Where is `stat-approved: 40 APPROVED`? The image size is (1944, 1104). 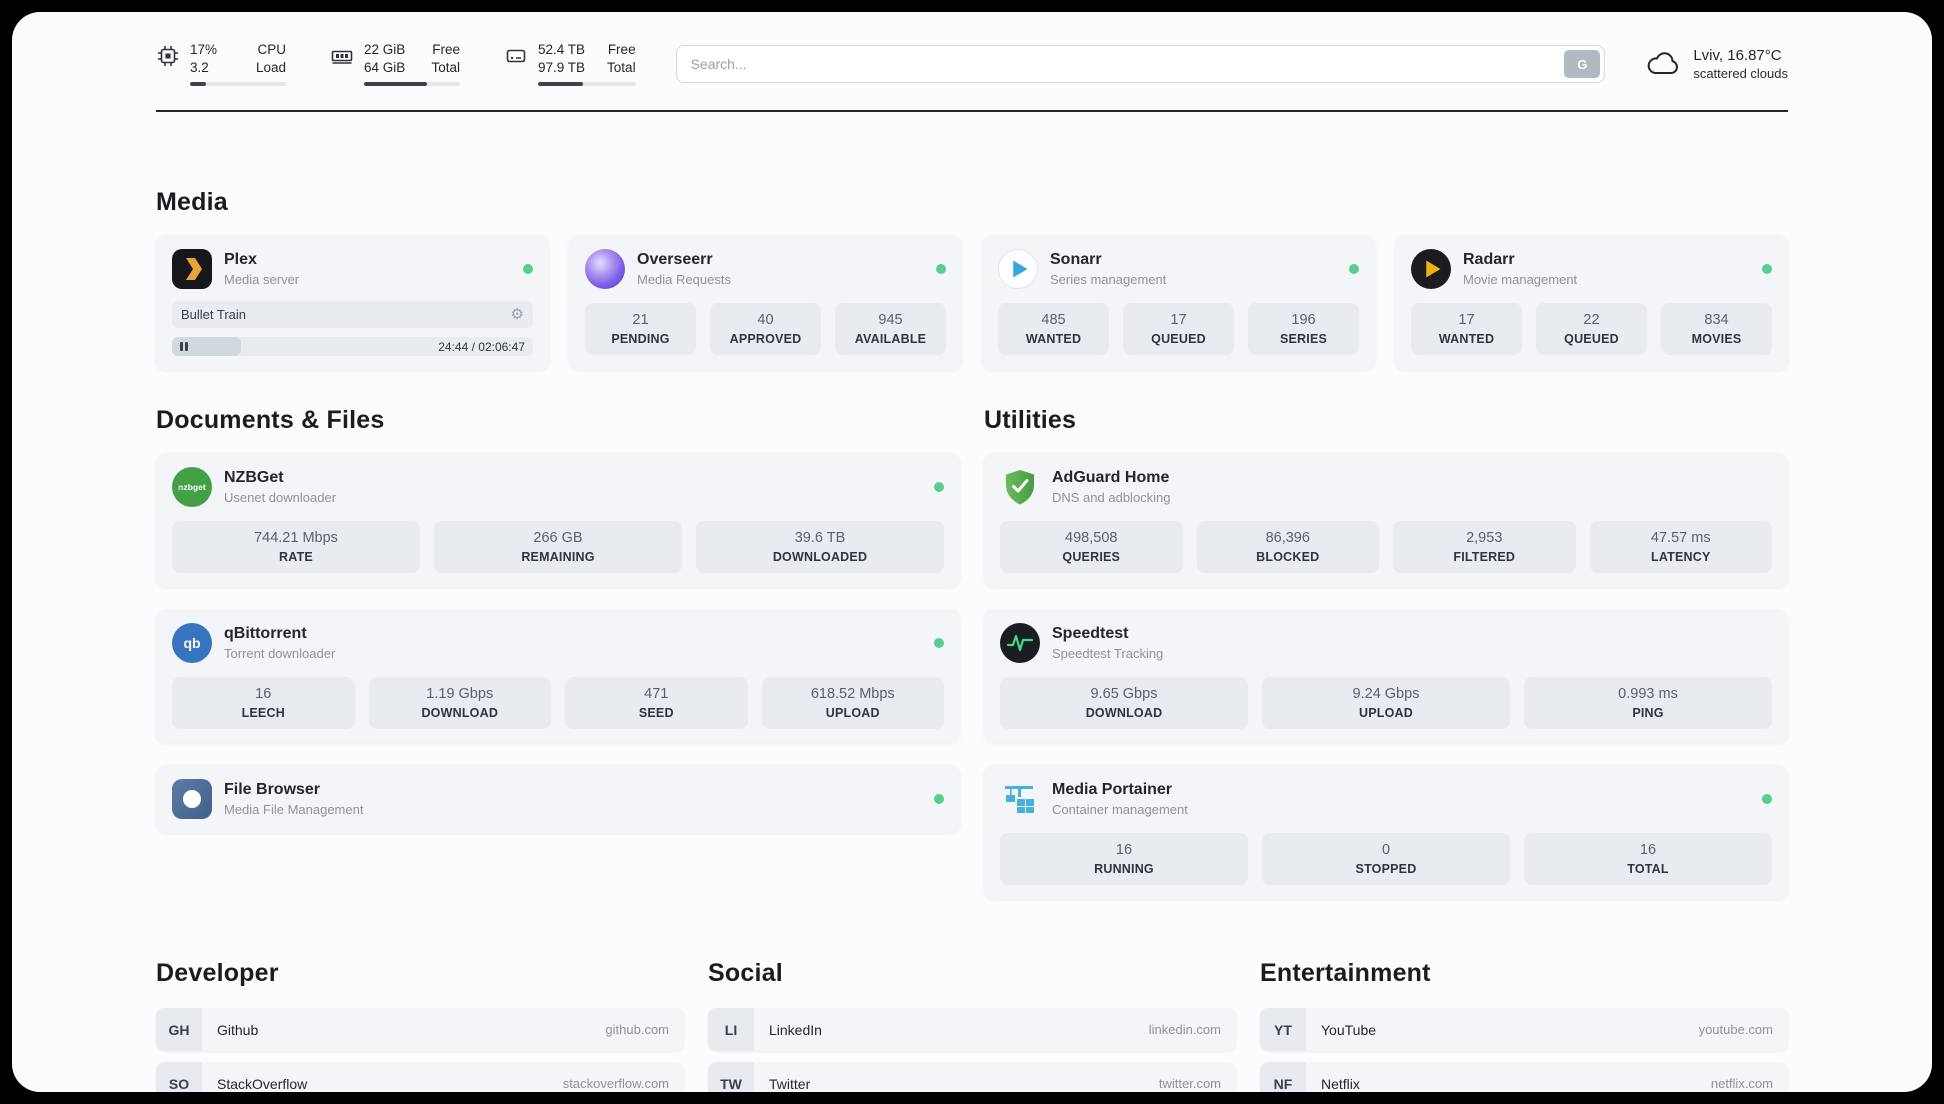
stat-approved: 40 APPROVED is located at coordinates (765, 329).